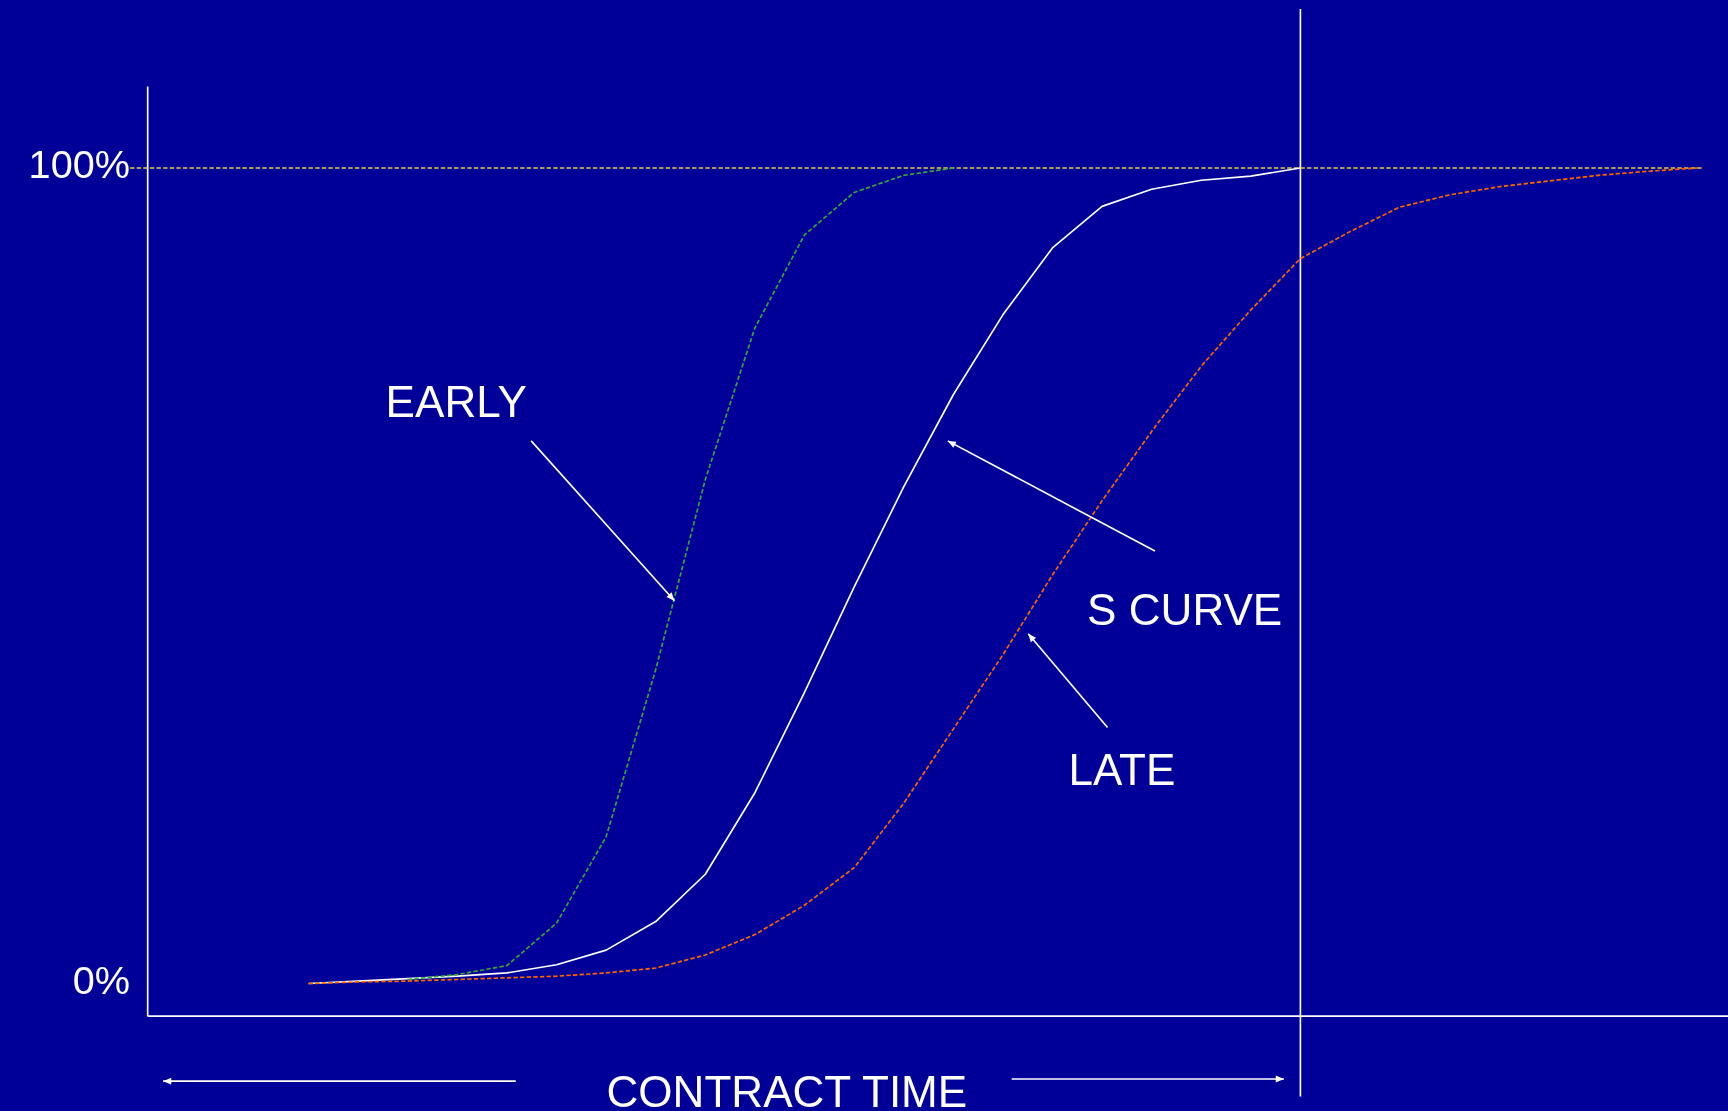  Describe the element at coordinates (456, 401) in the screenshot. I see `annotation: EARLY` at that location.